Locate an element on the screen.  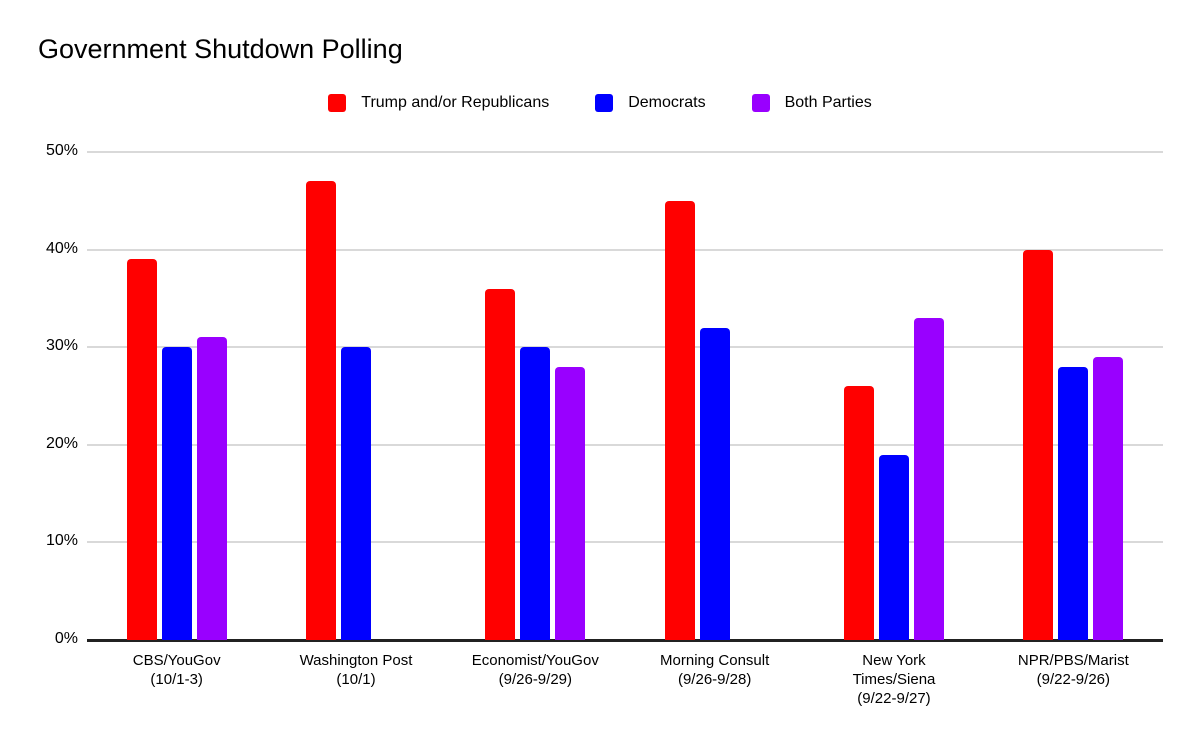
x-axis-line is located at coordinates (625, 640).